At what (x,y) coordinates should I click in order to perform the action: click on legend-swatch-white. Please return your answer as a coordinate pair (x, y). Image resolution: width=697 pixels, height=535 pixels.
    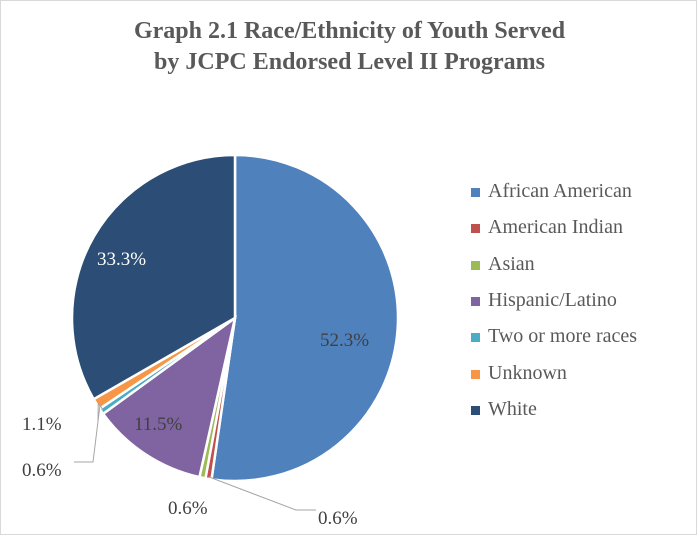
    Looking at the image, I should click on (475, 410).